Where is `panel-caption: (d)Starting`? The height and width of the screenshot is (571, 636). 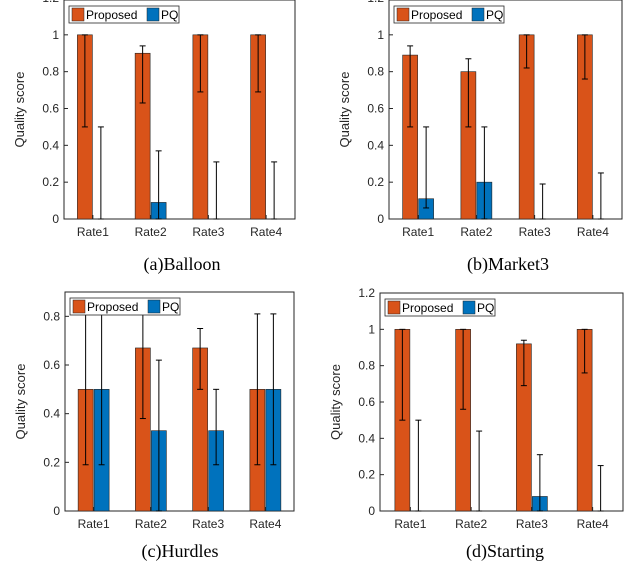
panel-caption: (d)Starting is located at coordinates (505, 551).